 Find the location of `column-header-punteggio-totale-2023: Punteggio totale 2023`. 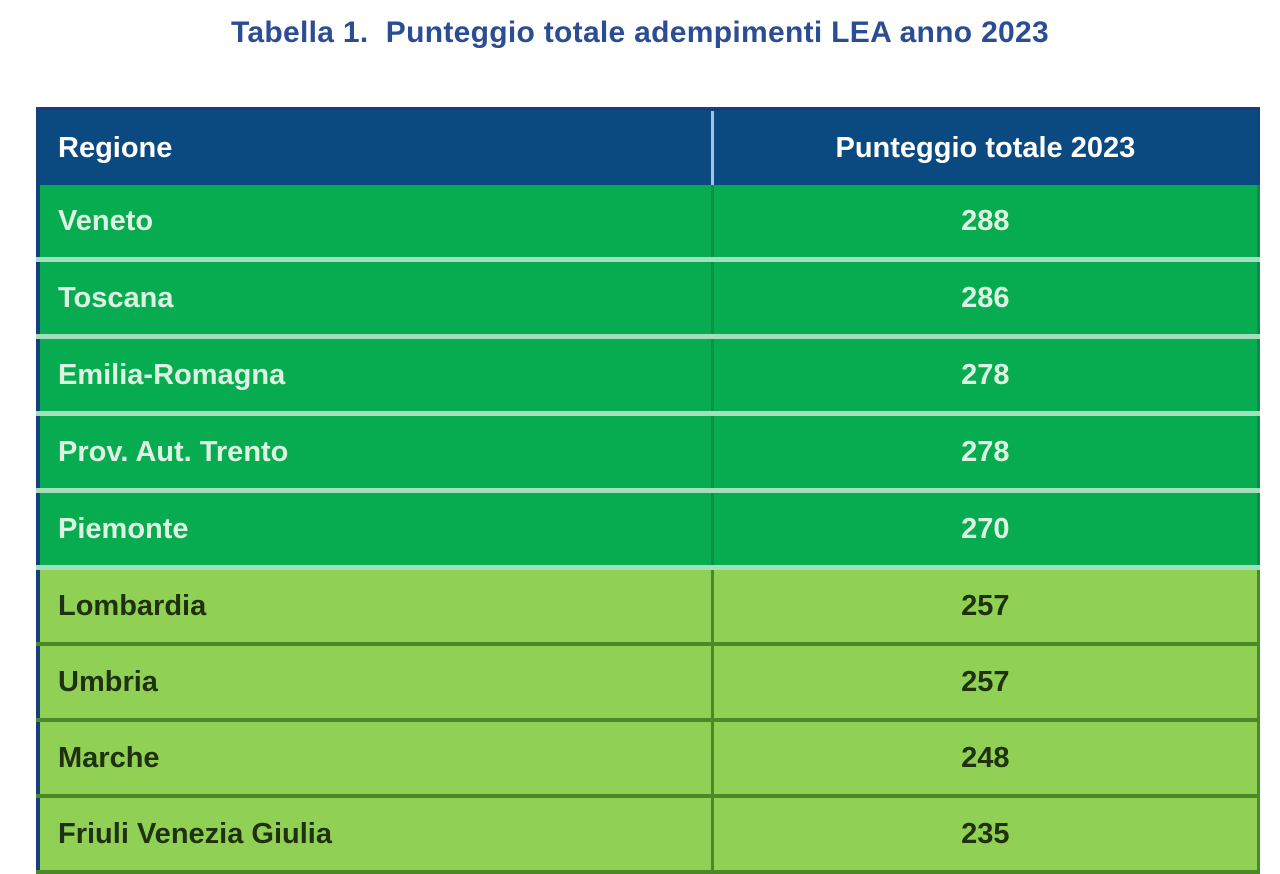

column-header-punteggio-totale-2023: Punteggio totale 2023 is located at coordinates (985, 146).